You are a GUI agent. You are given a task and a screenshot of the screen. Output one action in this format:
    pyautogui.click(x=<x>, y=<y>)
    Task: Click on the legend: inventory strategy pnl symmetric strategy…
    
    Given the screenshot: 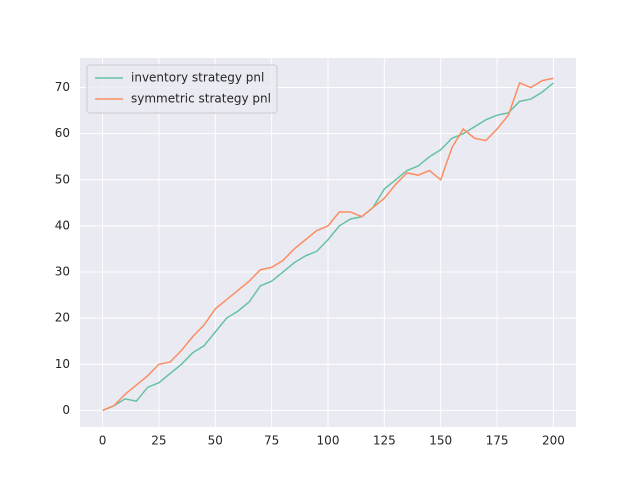 What is the action you would take?
    pyautogui.click(x=182, y=89)
    